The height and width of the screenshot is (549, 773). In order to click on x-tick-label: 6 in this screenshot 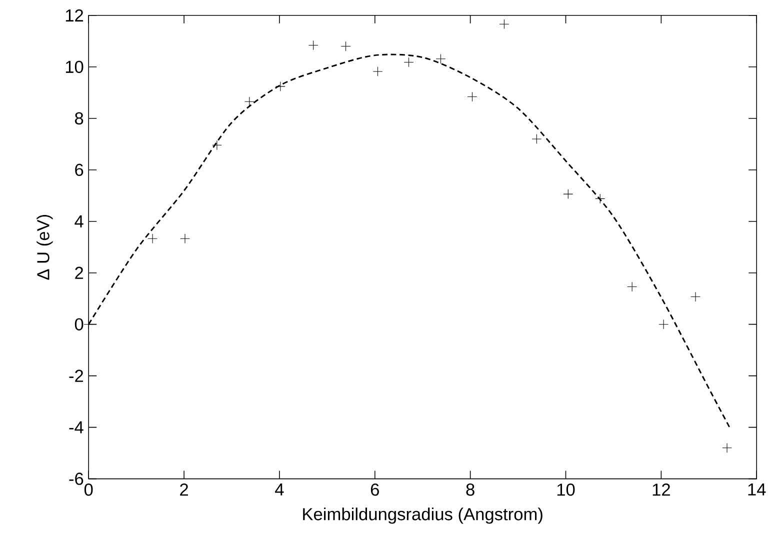, I will do `click(374, 490)`.